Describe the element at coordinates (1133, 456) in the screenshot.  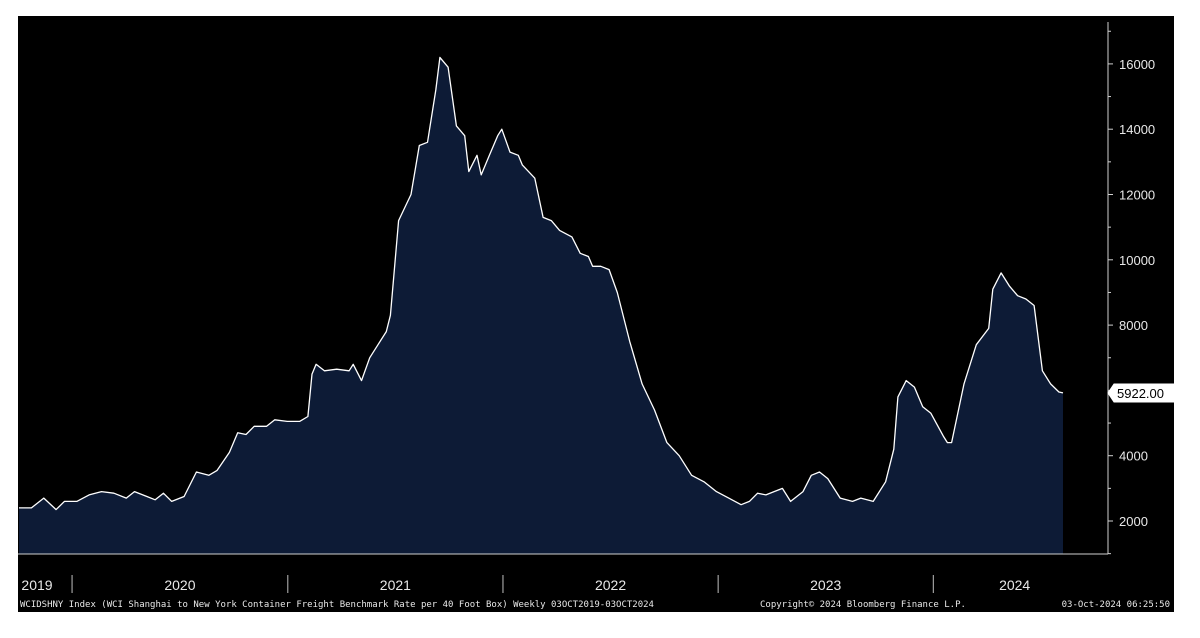
I see `y-tick-label: 4000` at that location.